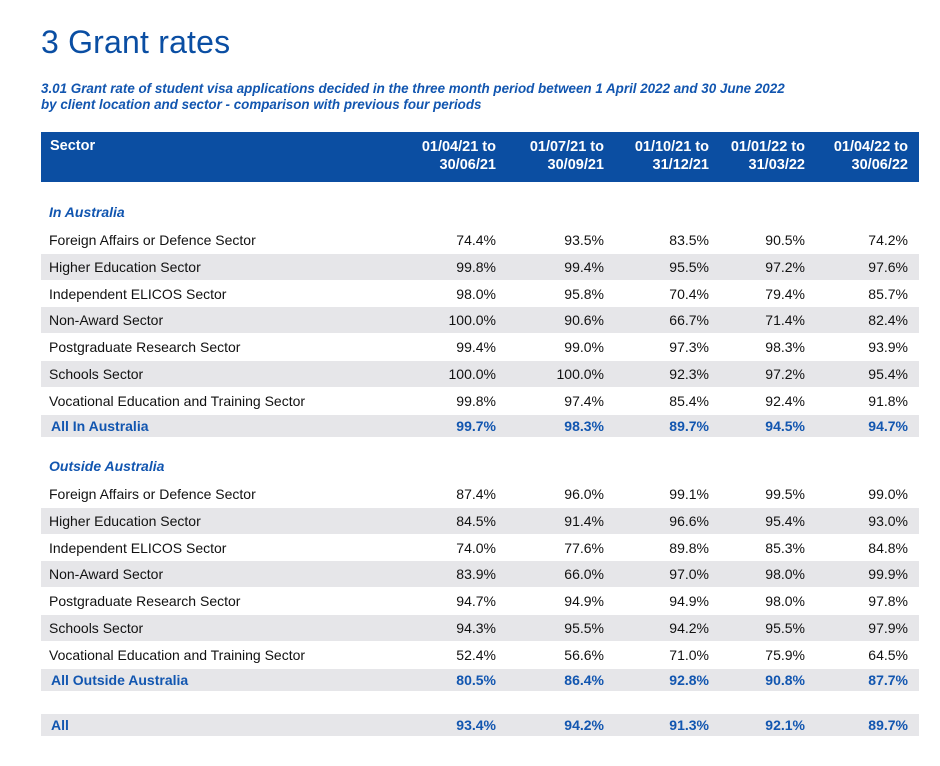  I want to click on group-label-outside-australia: Outside Australia, so click(107, 466).